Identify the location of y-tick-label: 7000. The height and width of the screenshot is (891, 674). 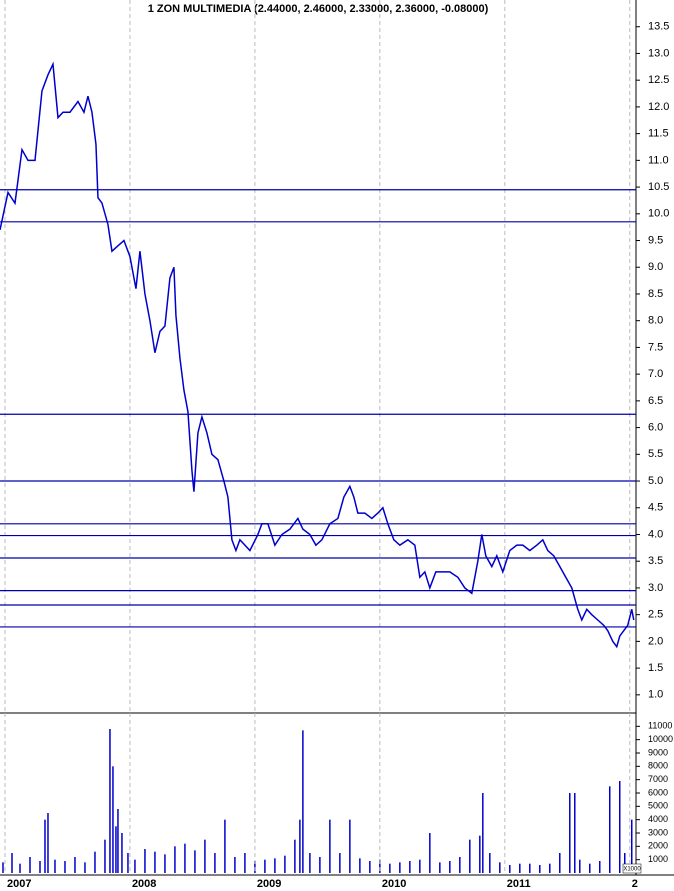
(658, 779).